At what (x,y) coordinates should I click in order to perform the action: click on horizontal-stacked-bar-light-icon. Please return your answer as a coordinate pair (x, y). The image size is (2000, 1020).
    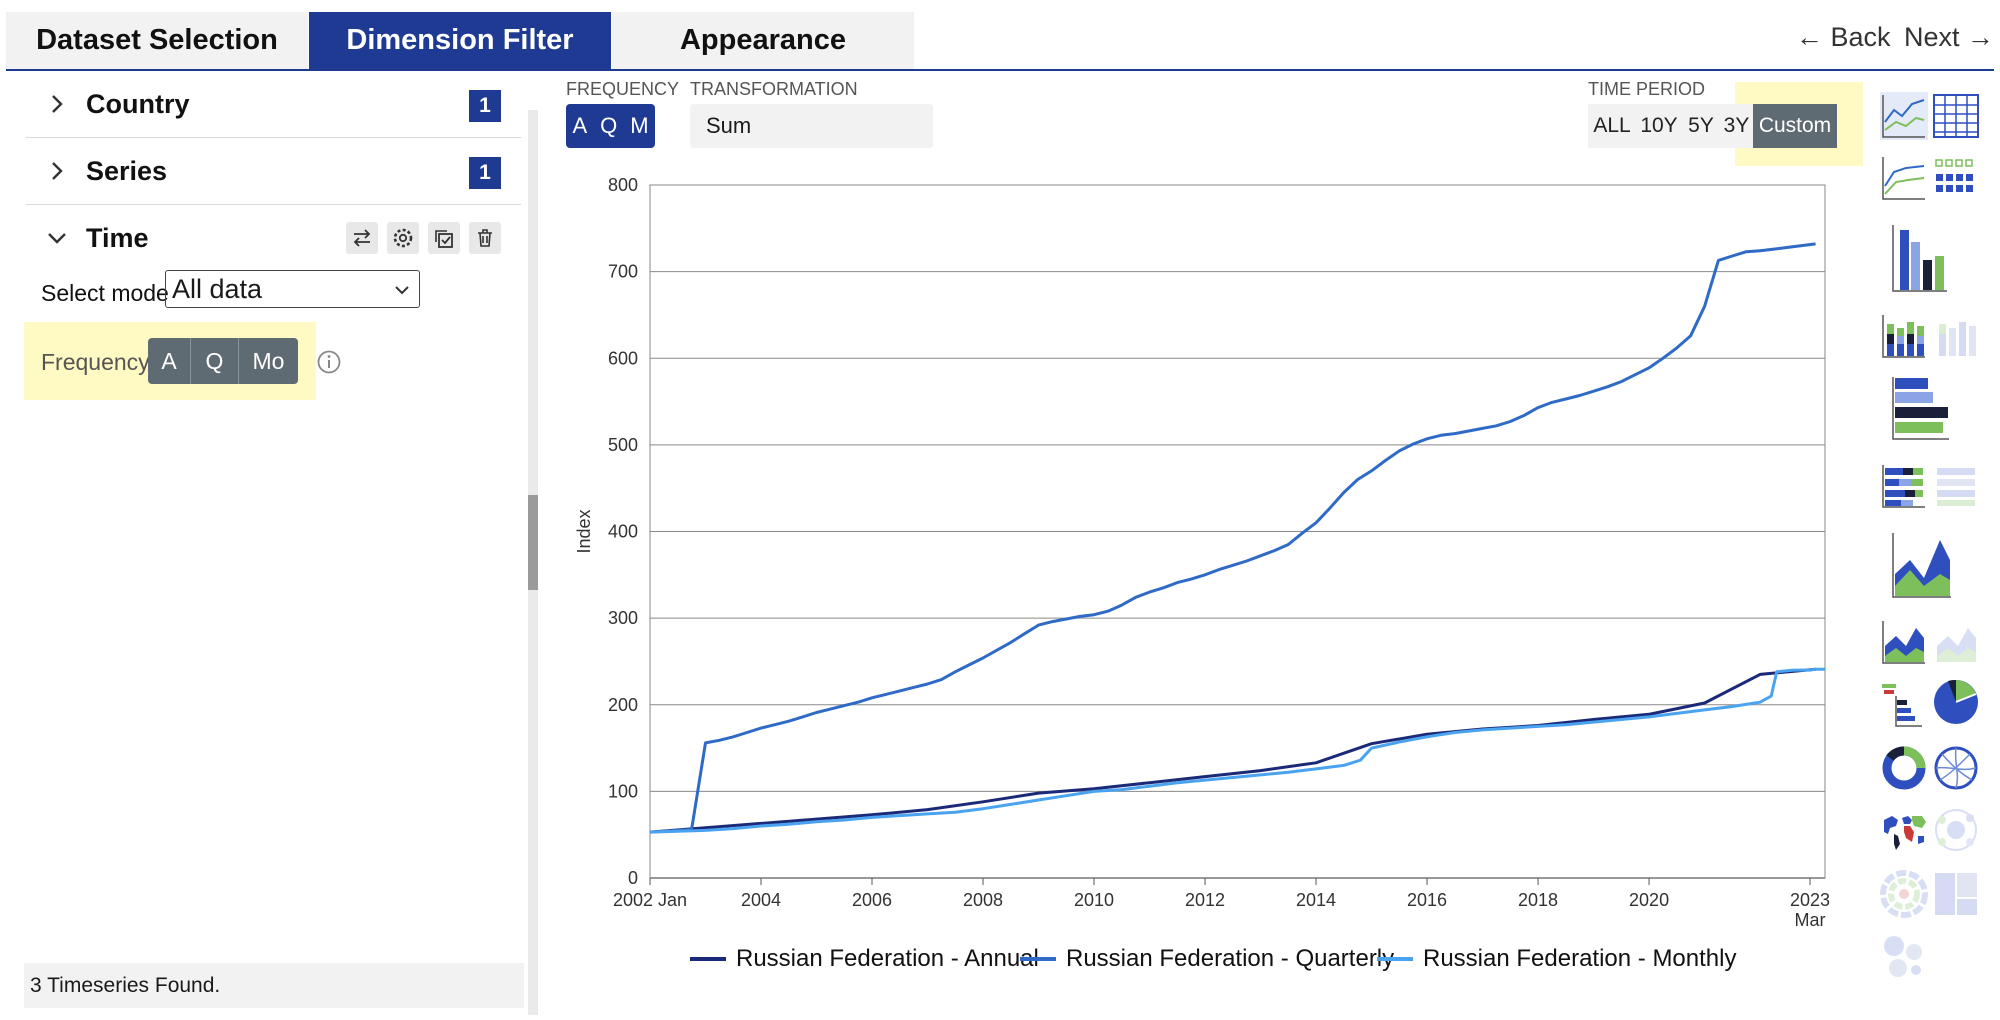
    Looking at the image, I should click on (1956, 486).